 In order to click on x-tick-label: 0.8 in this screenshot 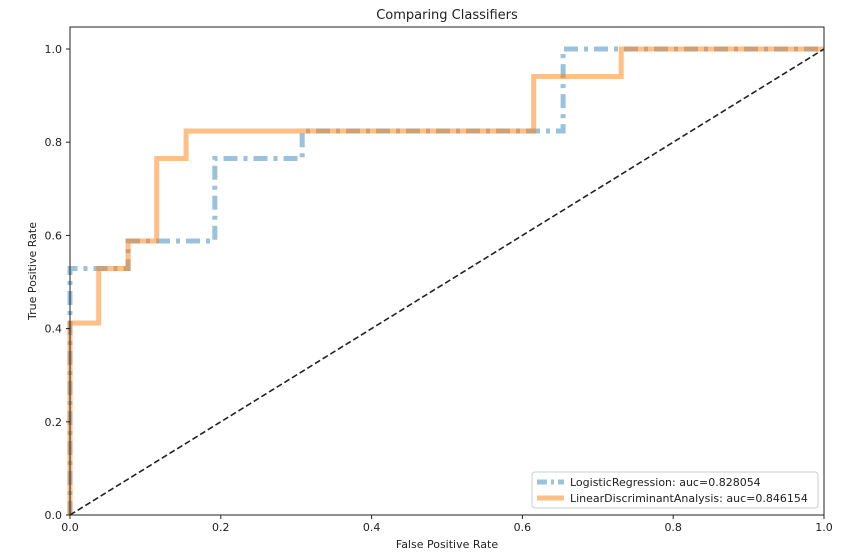, I will do `click(673, 527)`.